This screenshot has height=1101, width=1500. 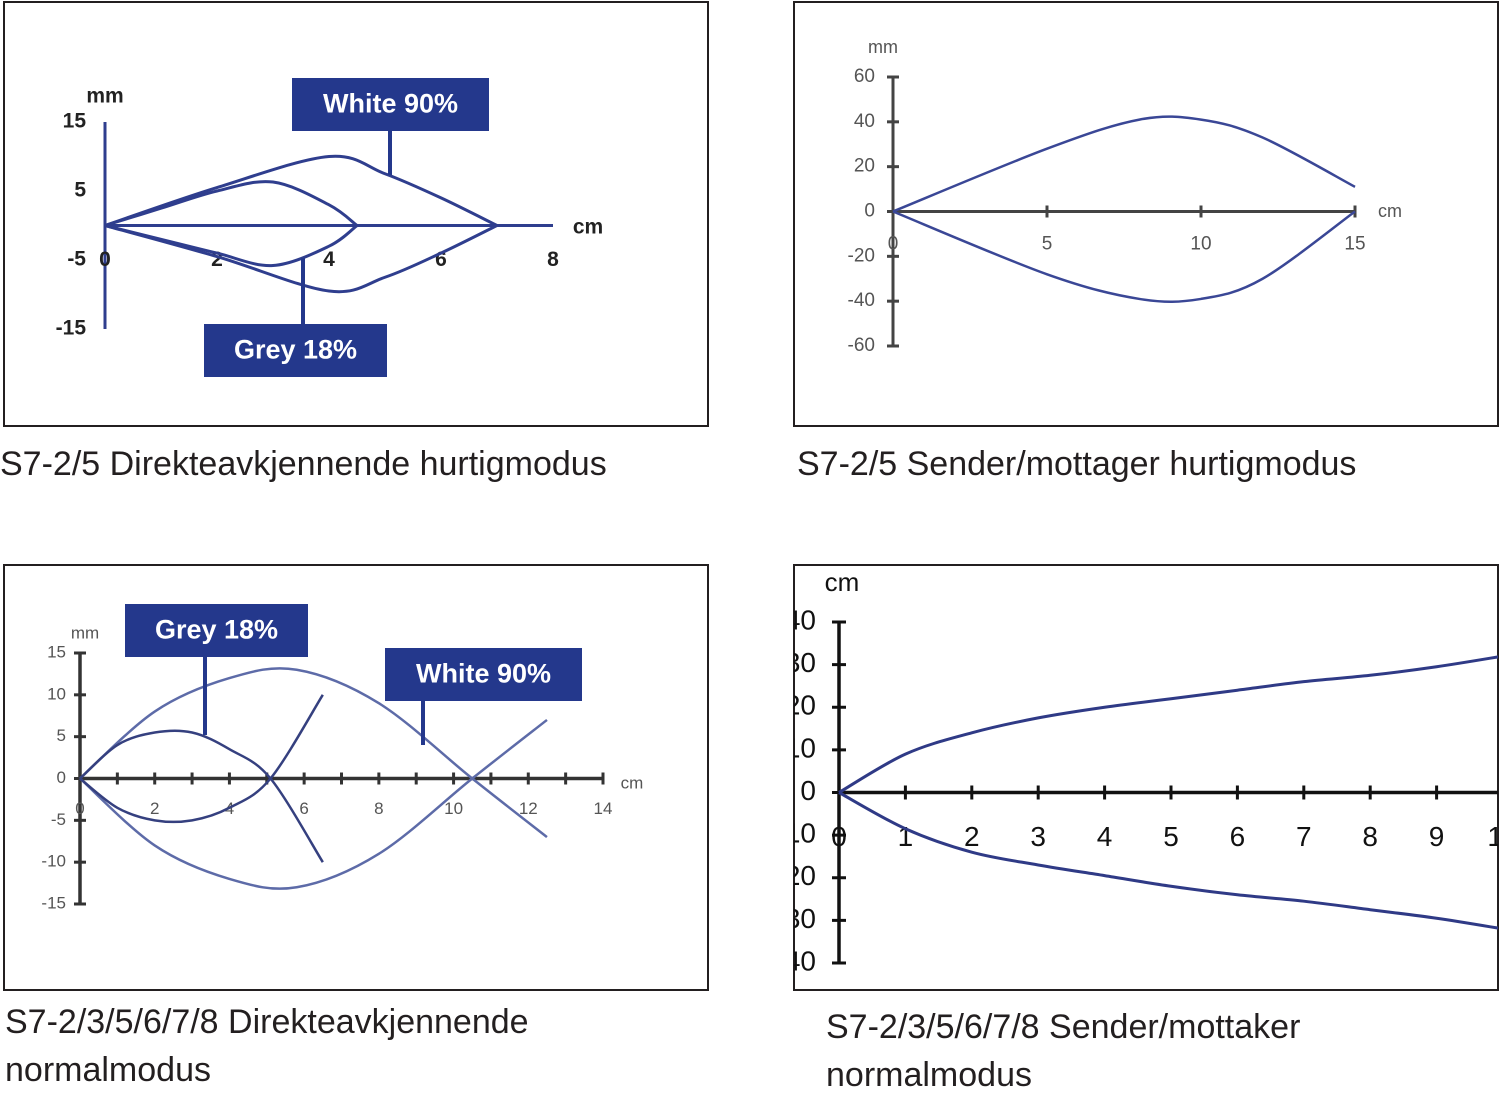 I want to click on x-tick-label: 7, so click(x=1304, y=836).